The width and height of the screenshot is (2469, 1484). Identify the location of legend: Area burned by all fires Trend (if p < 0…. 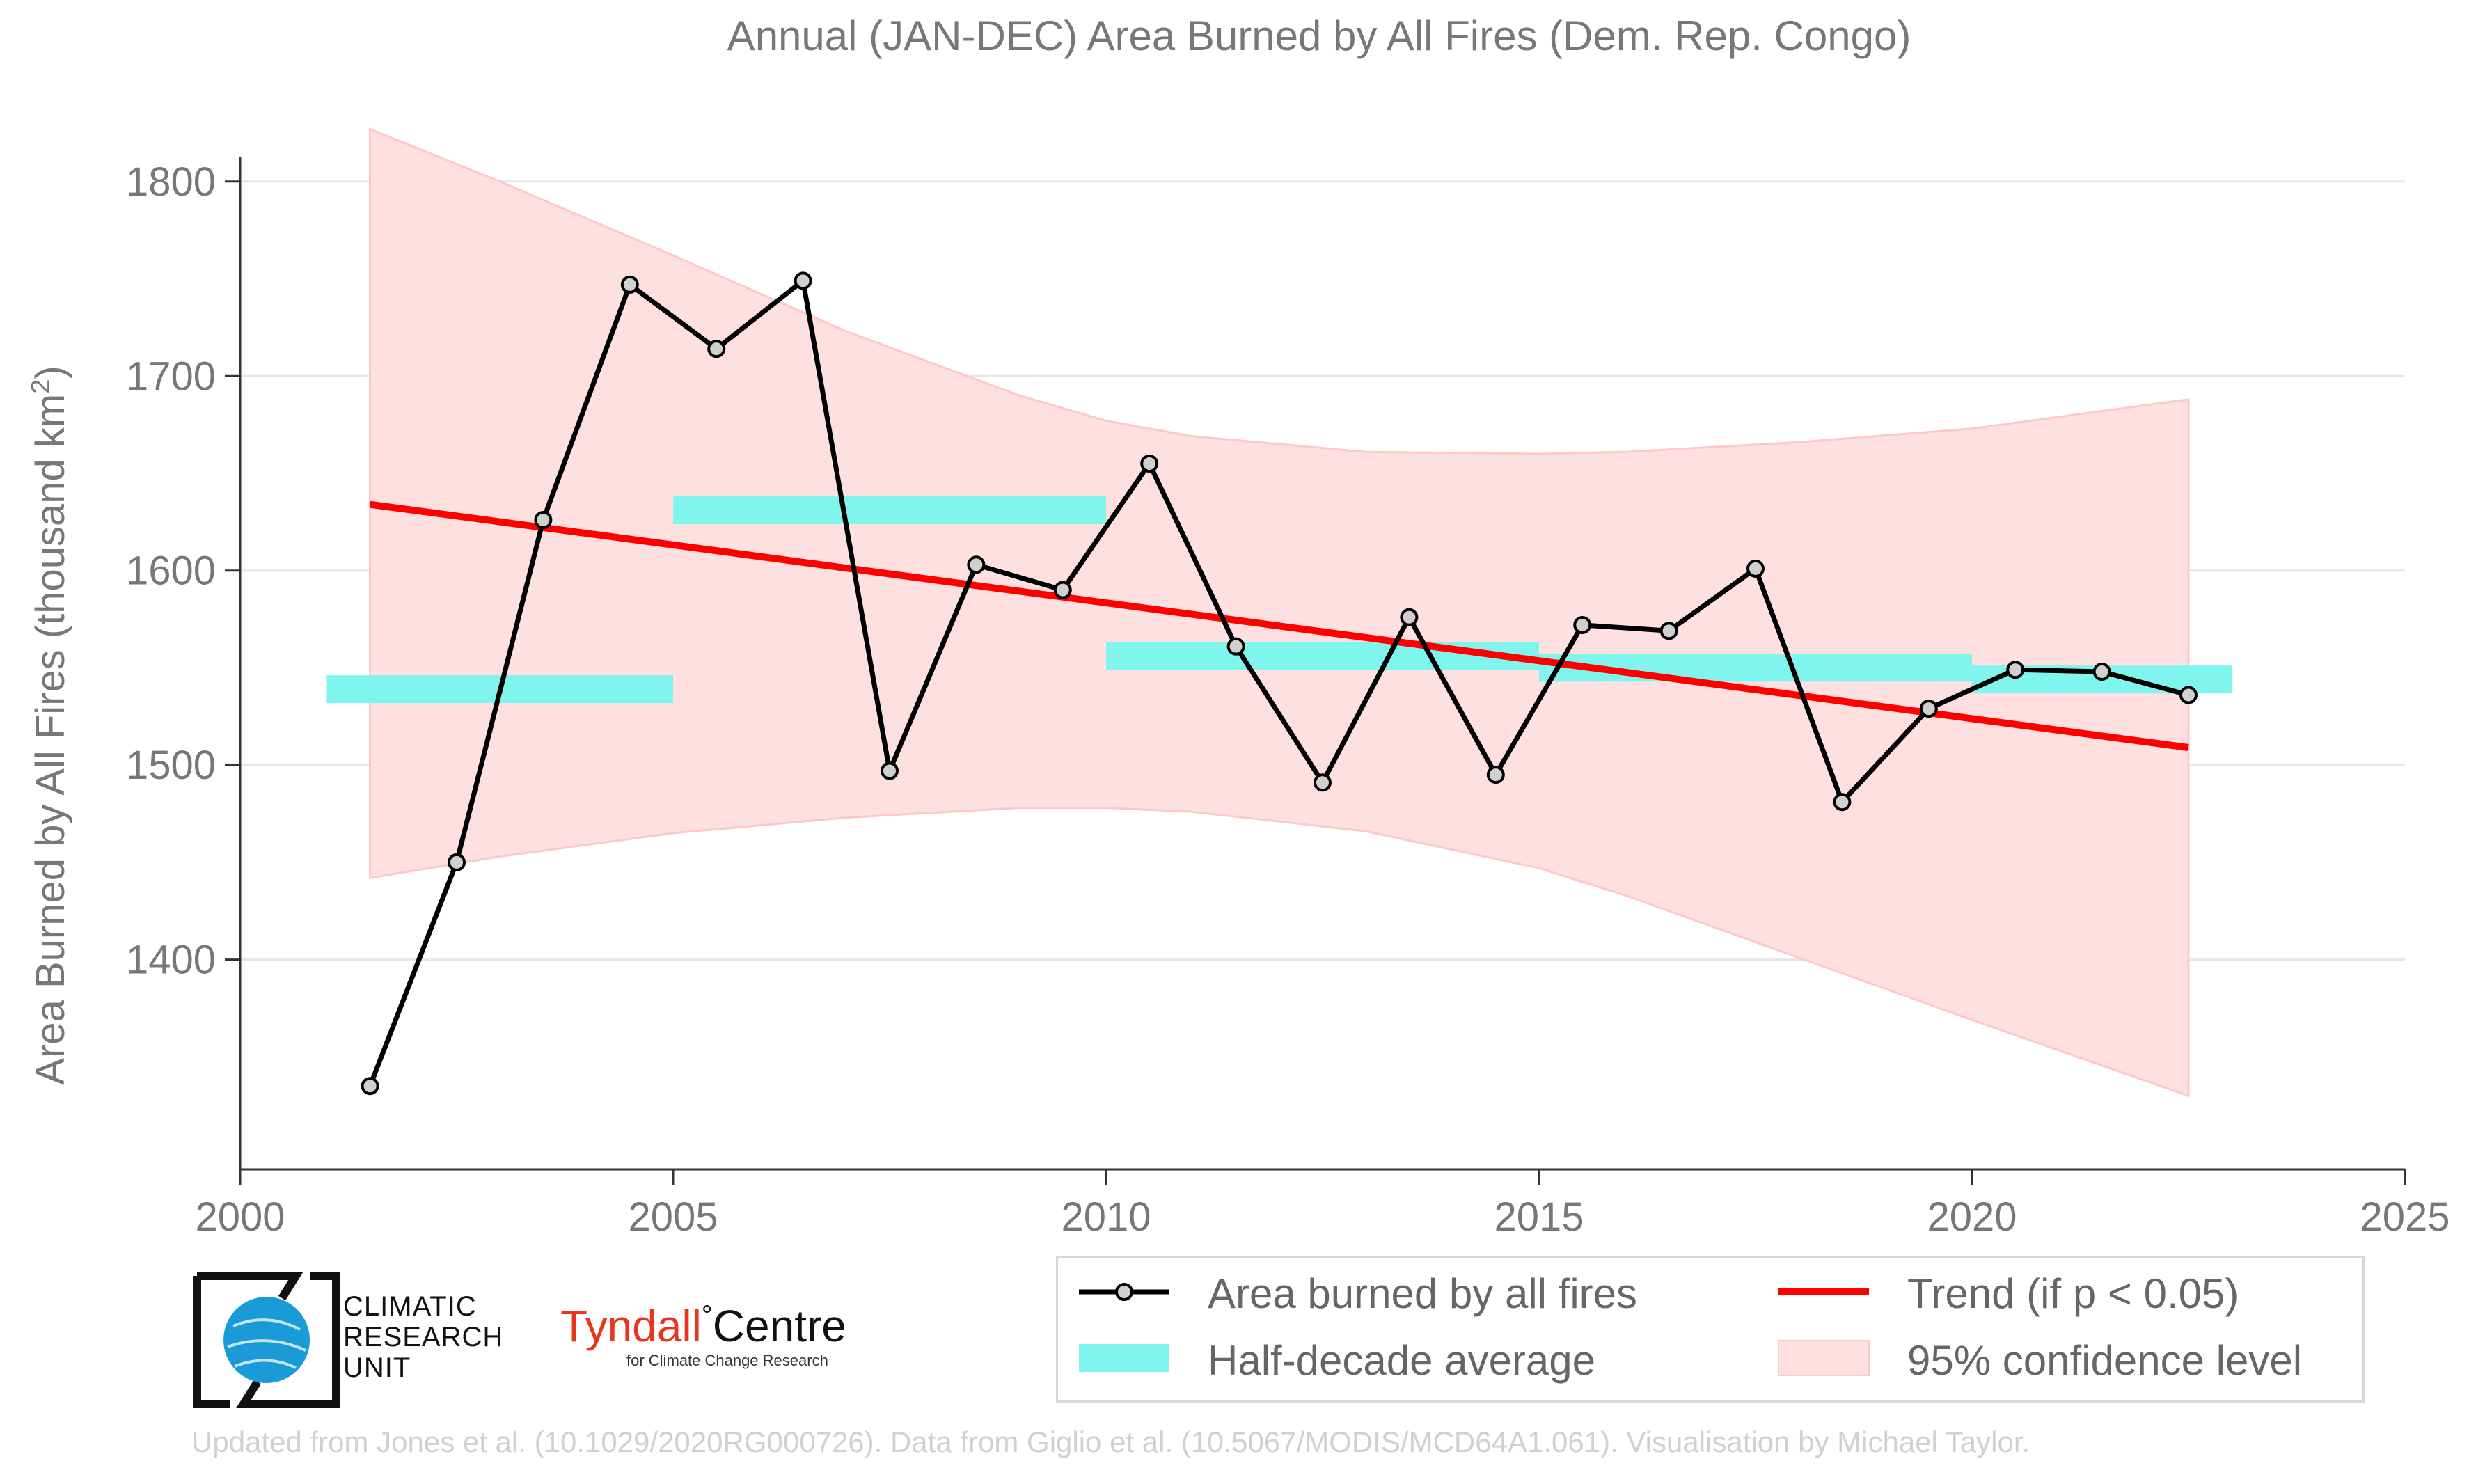
(1711, 1329).